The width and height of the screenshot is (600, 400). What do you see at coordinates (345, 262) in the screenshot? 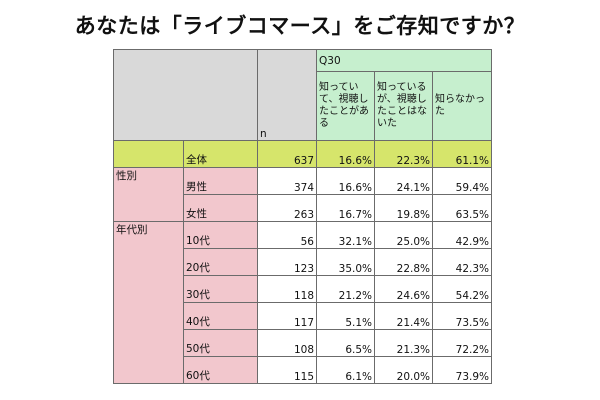
I see `value-cell-watched: 35.0%` at bounding box center [345, 262].